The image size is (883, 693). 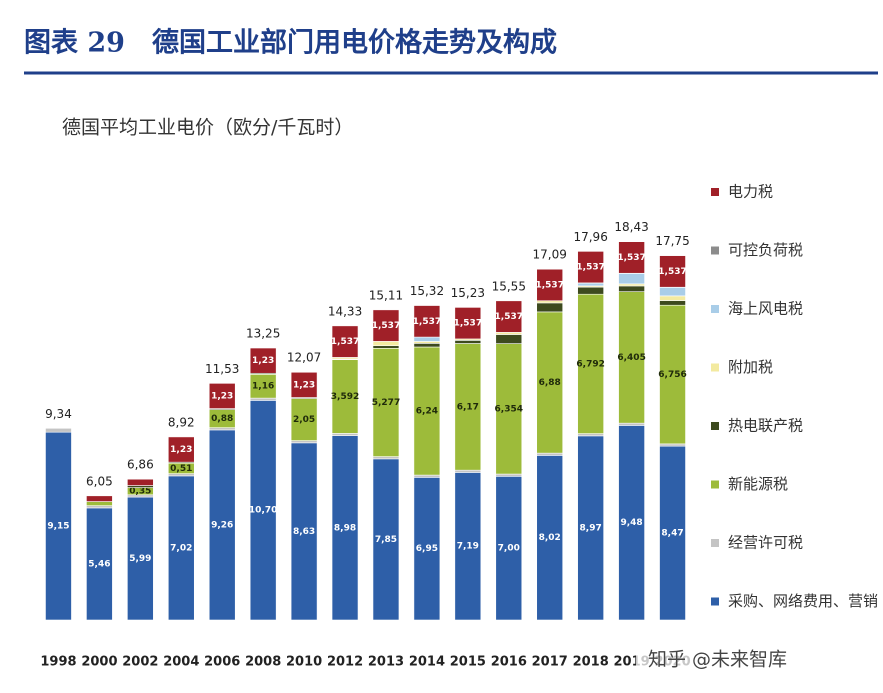 What do you see at coordinates (386, 662) in the screenshot?
I see `x-tick-label: 2013` at bounding box center [386, 662].